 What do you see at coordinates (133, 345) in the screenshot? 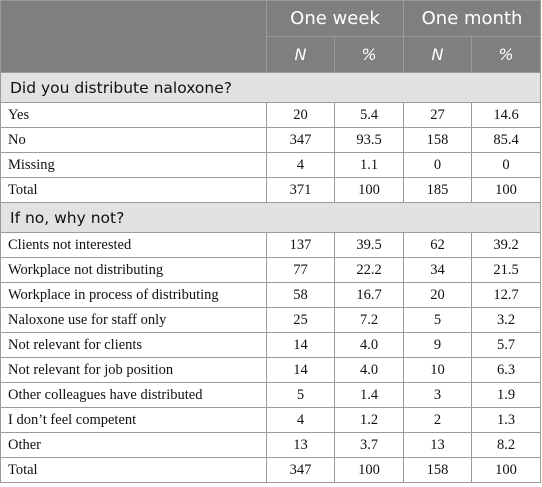
I see `row-label: Not relevant for clients` at bounding box center [133, 345].